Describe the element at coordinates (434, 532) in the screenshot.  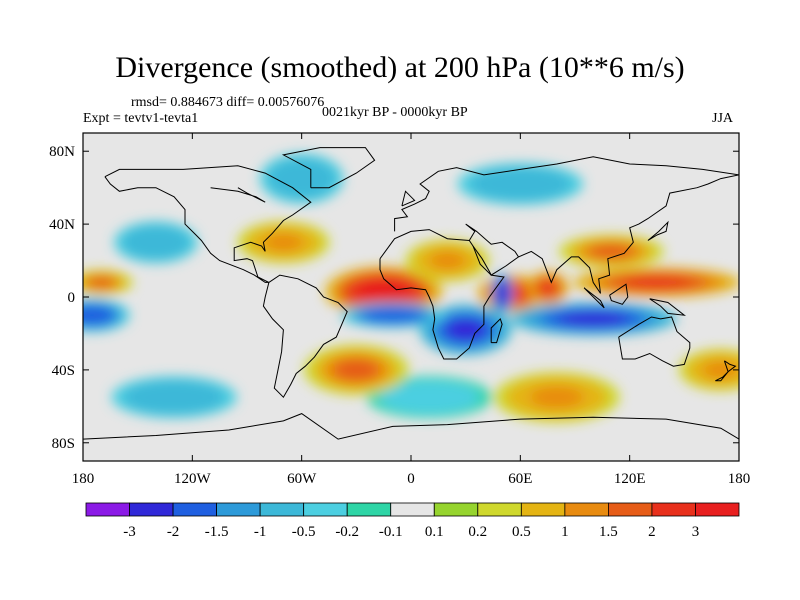
I see `colorbar-label: 0.1` at that location.